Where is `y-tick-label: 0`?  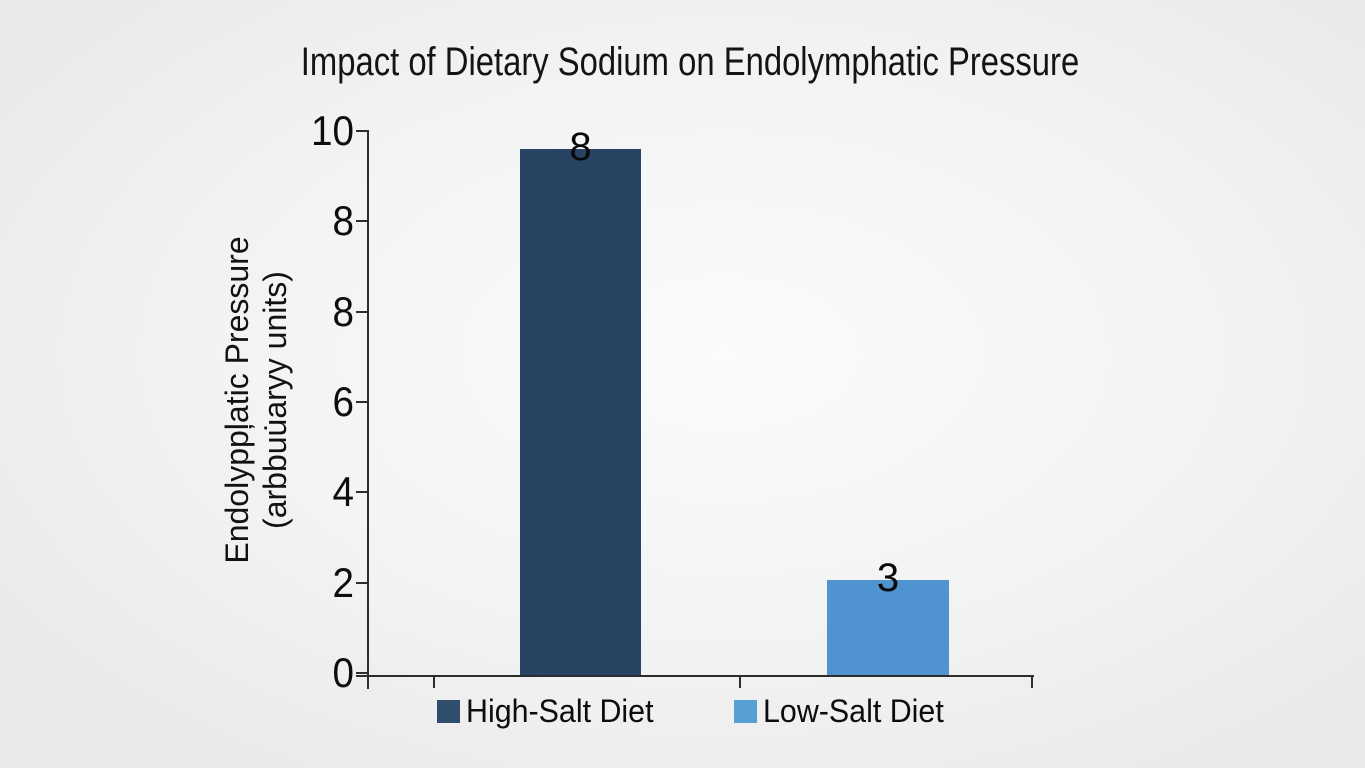 y-tick-label: 0 is located at coordinates (343, 672).